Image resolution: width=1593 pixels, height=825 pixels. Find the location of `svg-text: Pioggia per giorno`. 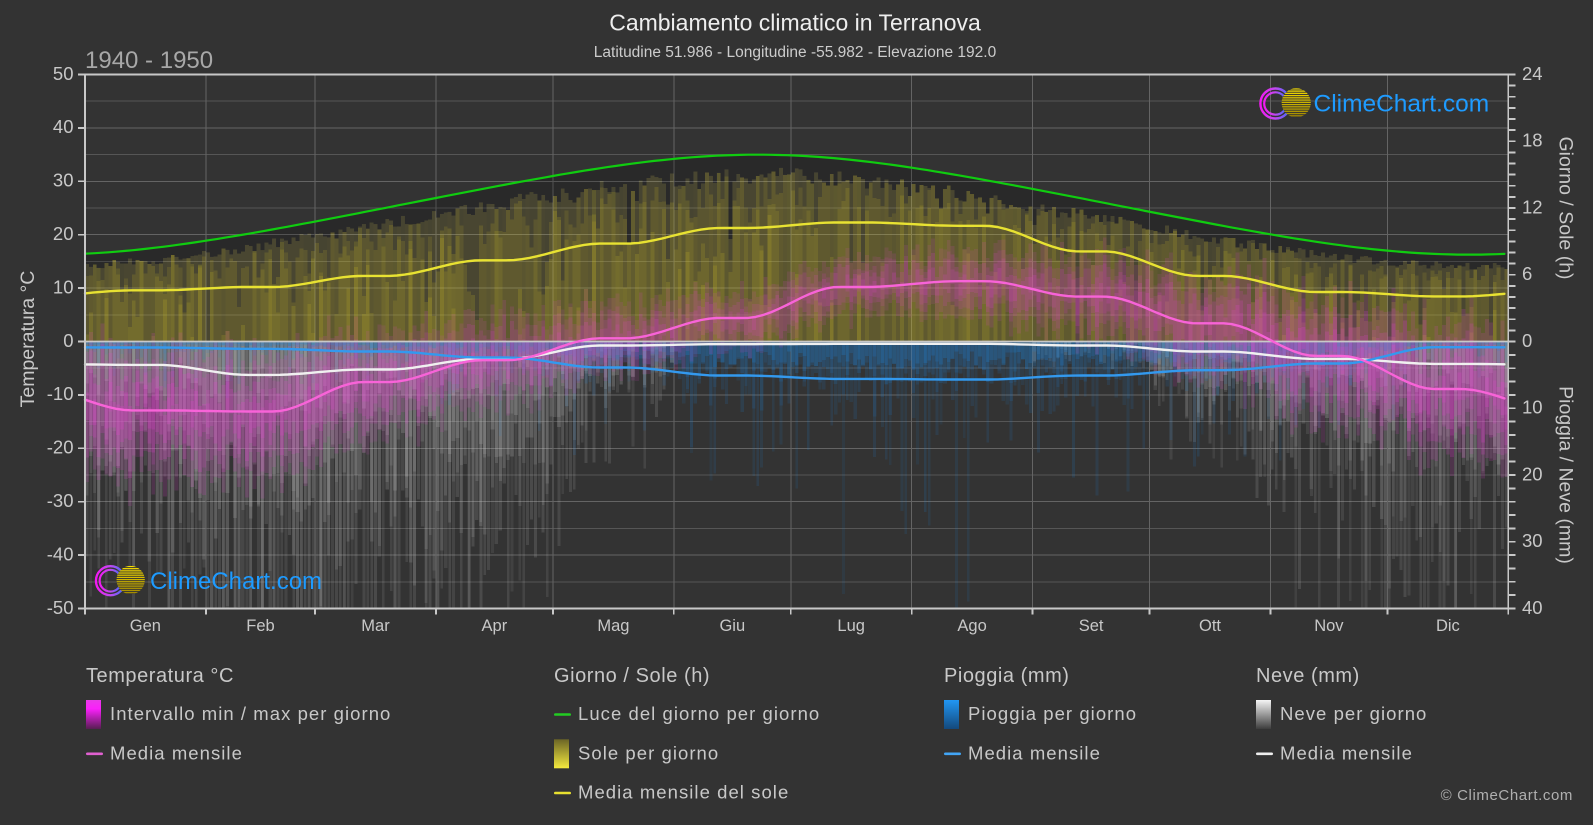

svg-text: Pioggia per giorno is located at coordinates (1052, 713).